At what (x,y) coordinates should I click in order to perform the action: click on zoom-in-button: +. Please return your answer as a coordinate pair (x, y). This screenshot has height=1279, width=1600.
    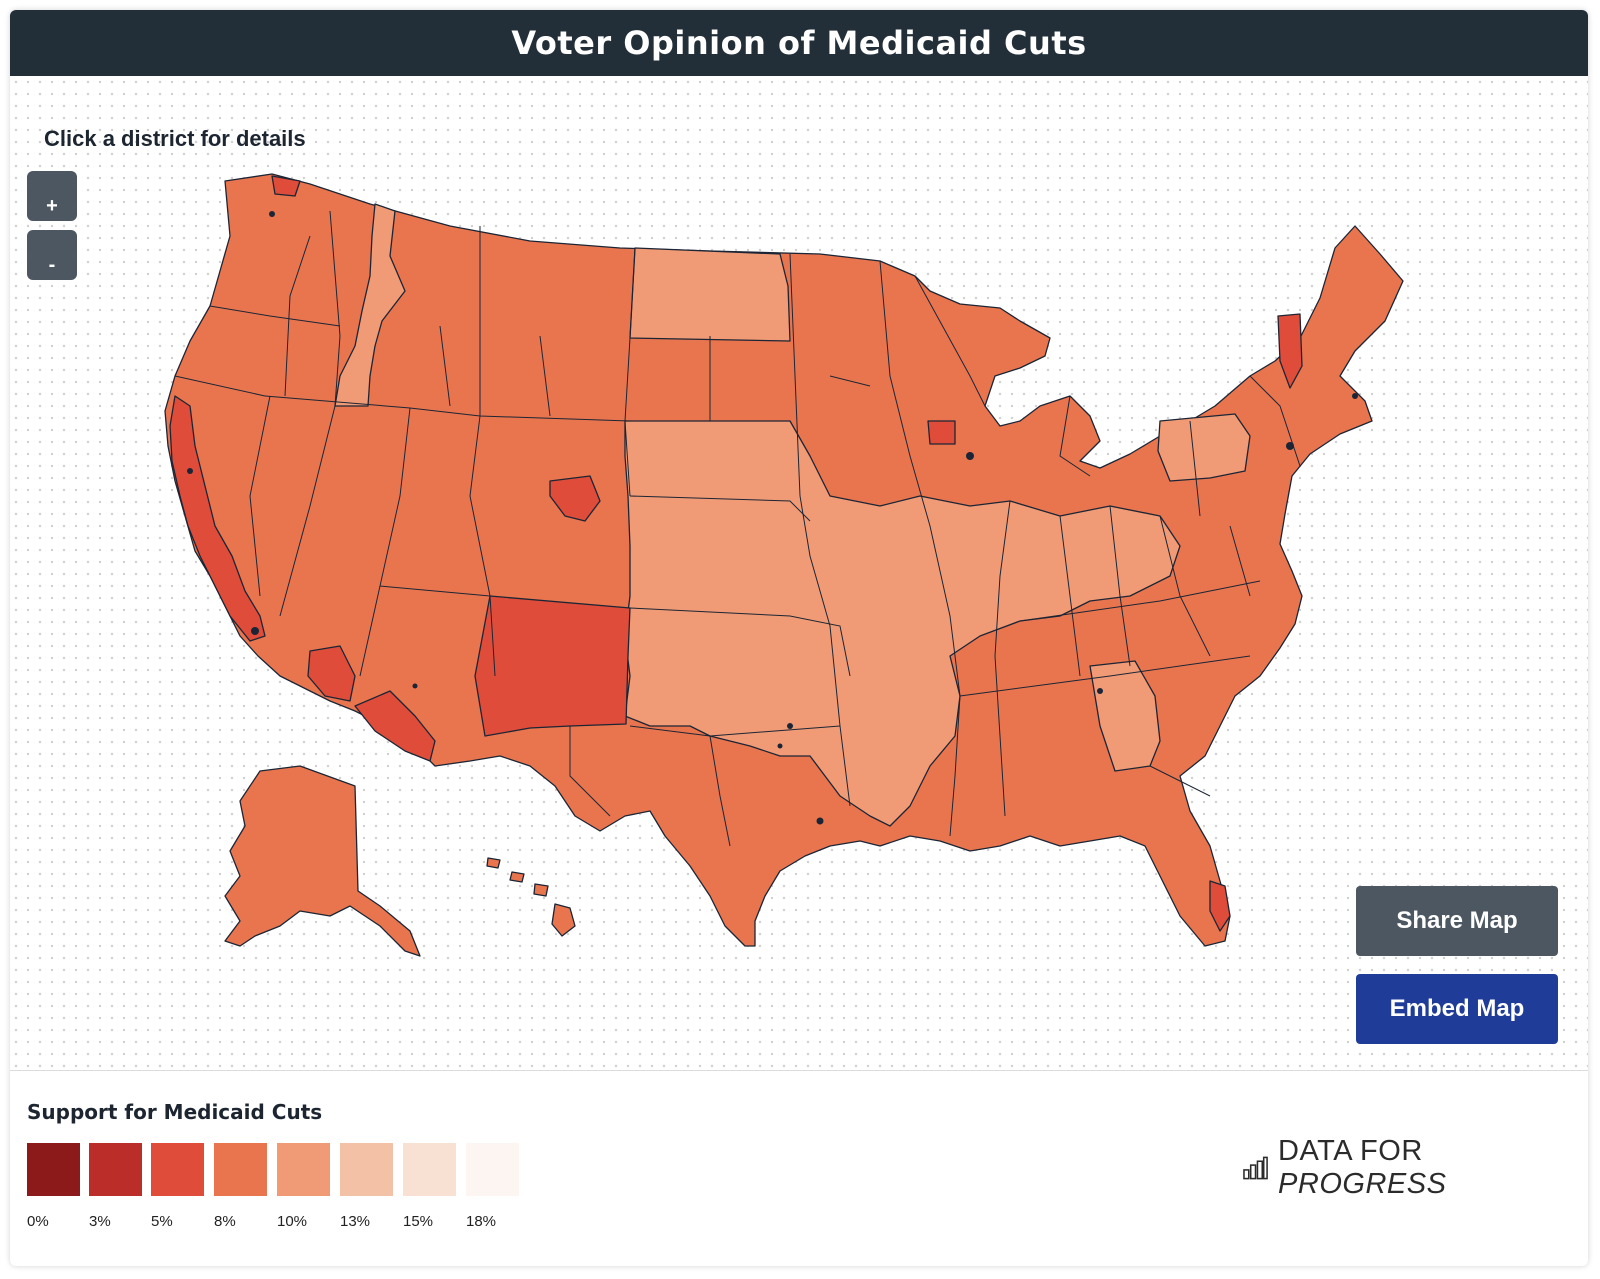
    Looking at the image, I should click on (52, 196).